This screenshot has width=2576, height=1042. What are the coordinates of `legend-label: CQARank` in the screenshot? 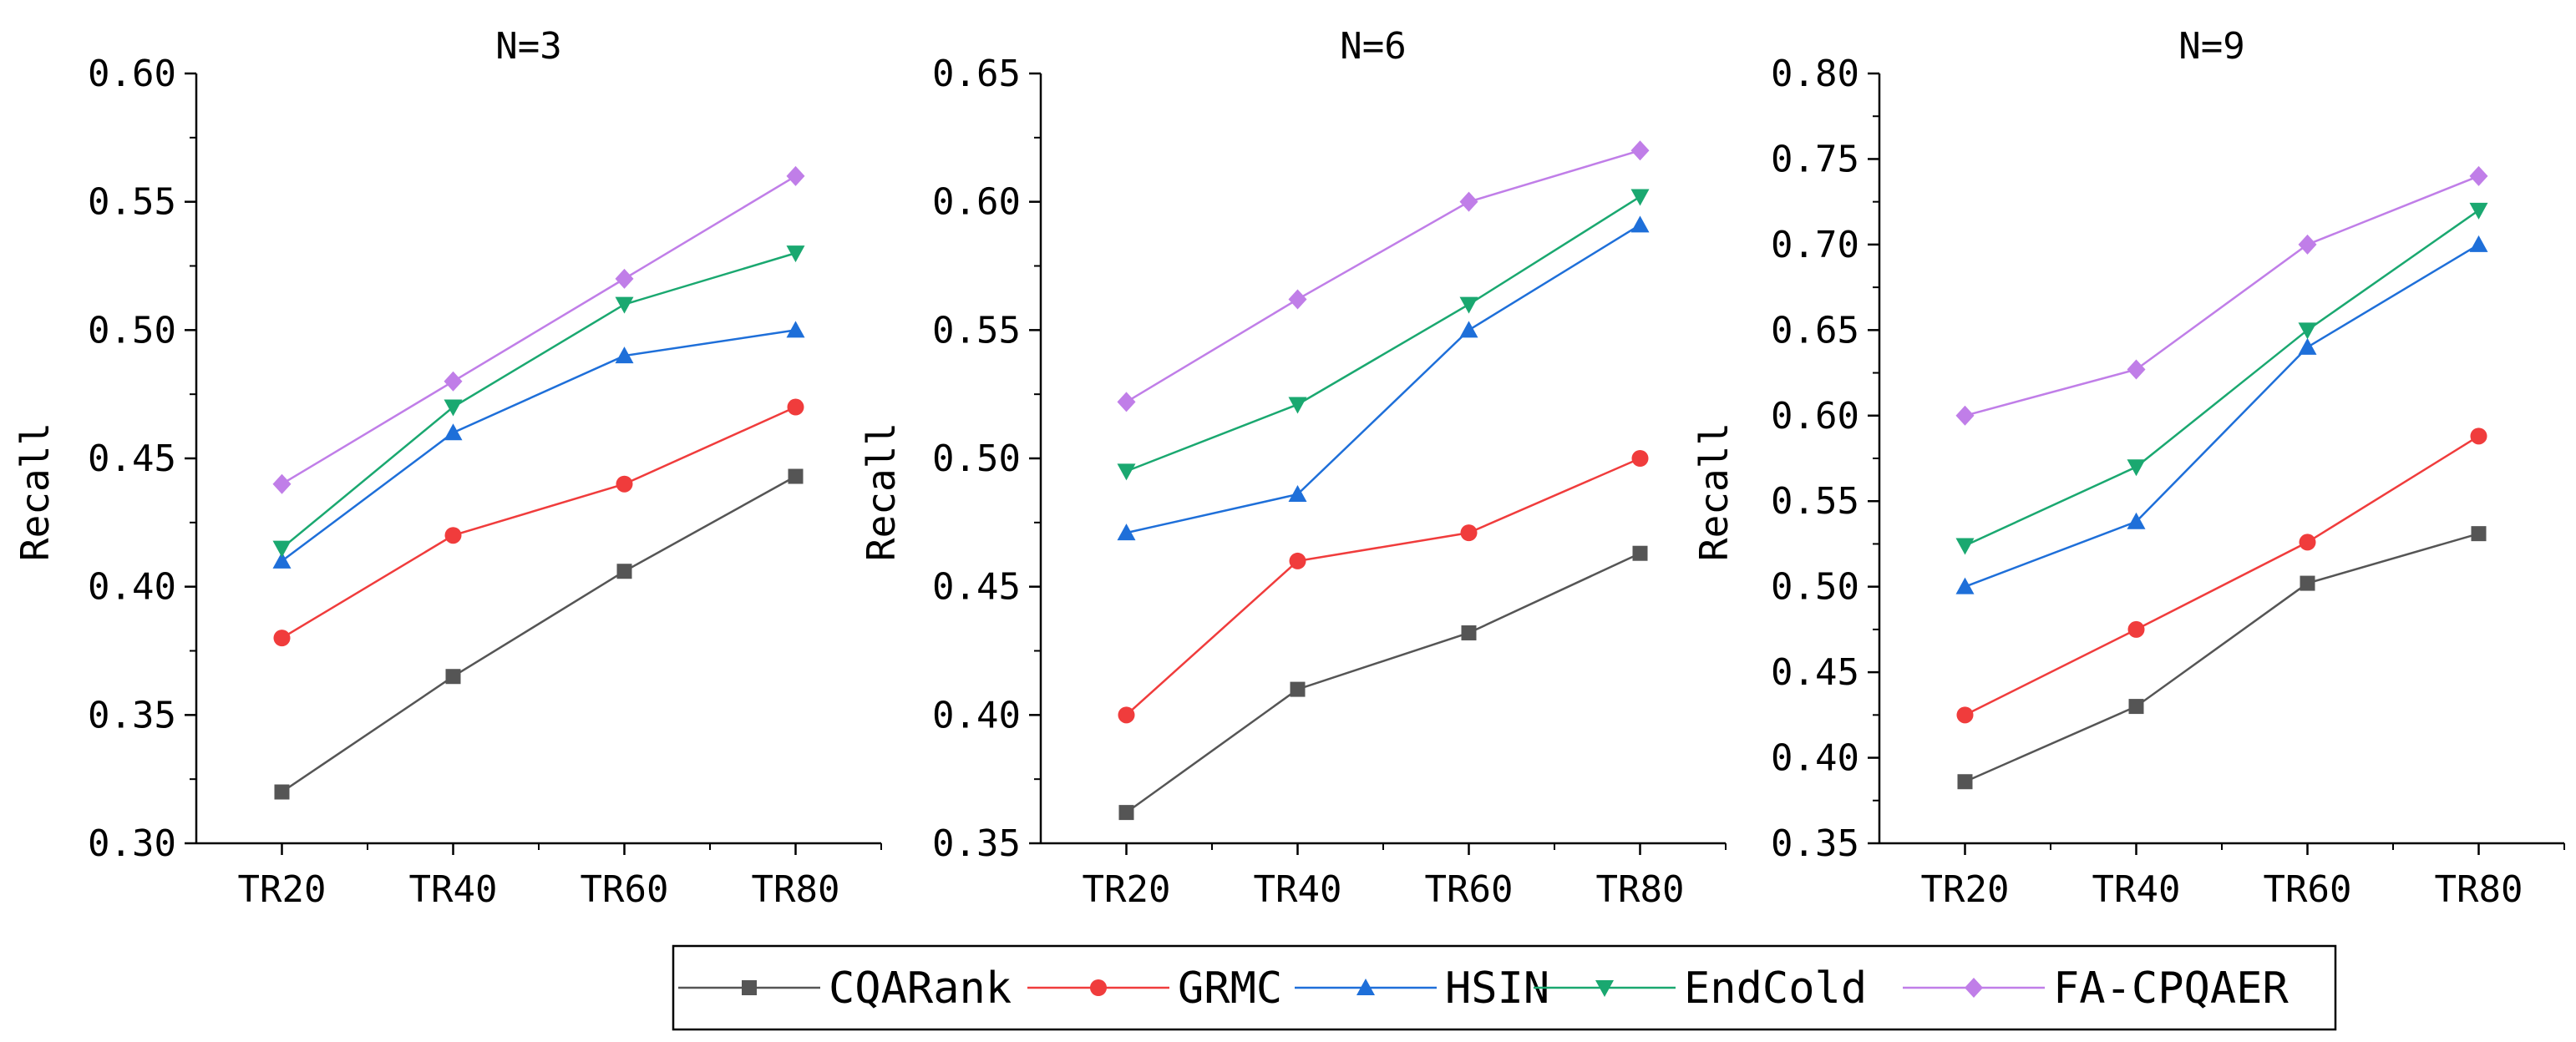 It's located at (920, 989).